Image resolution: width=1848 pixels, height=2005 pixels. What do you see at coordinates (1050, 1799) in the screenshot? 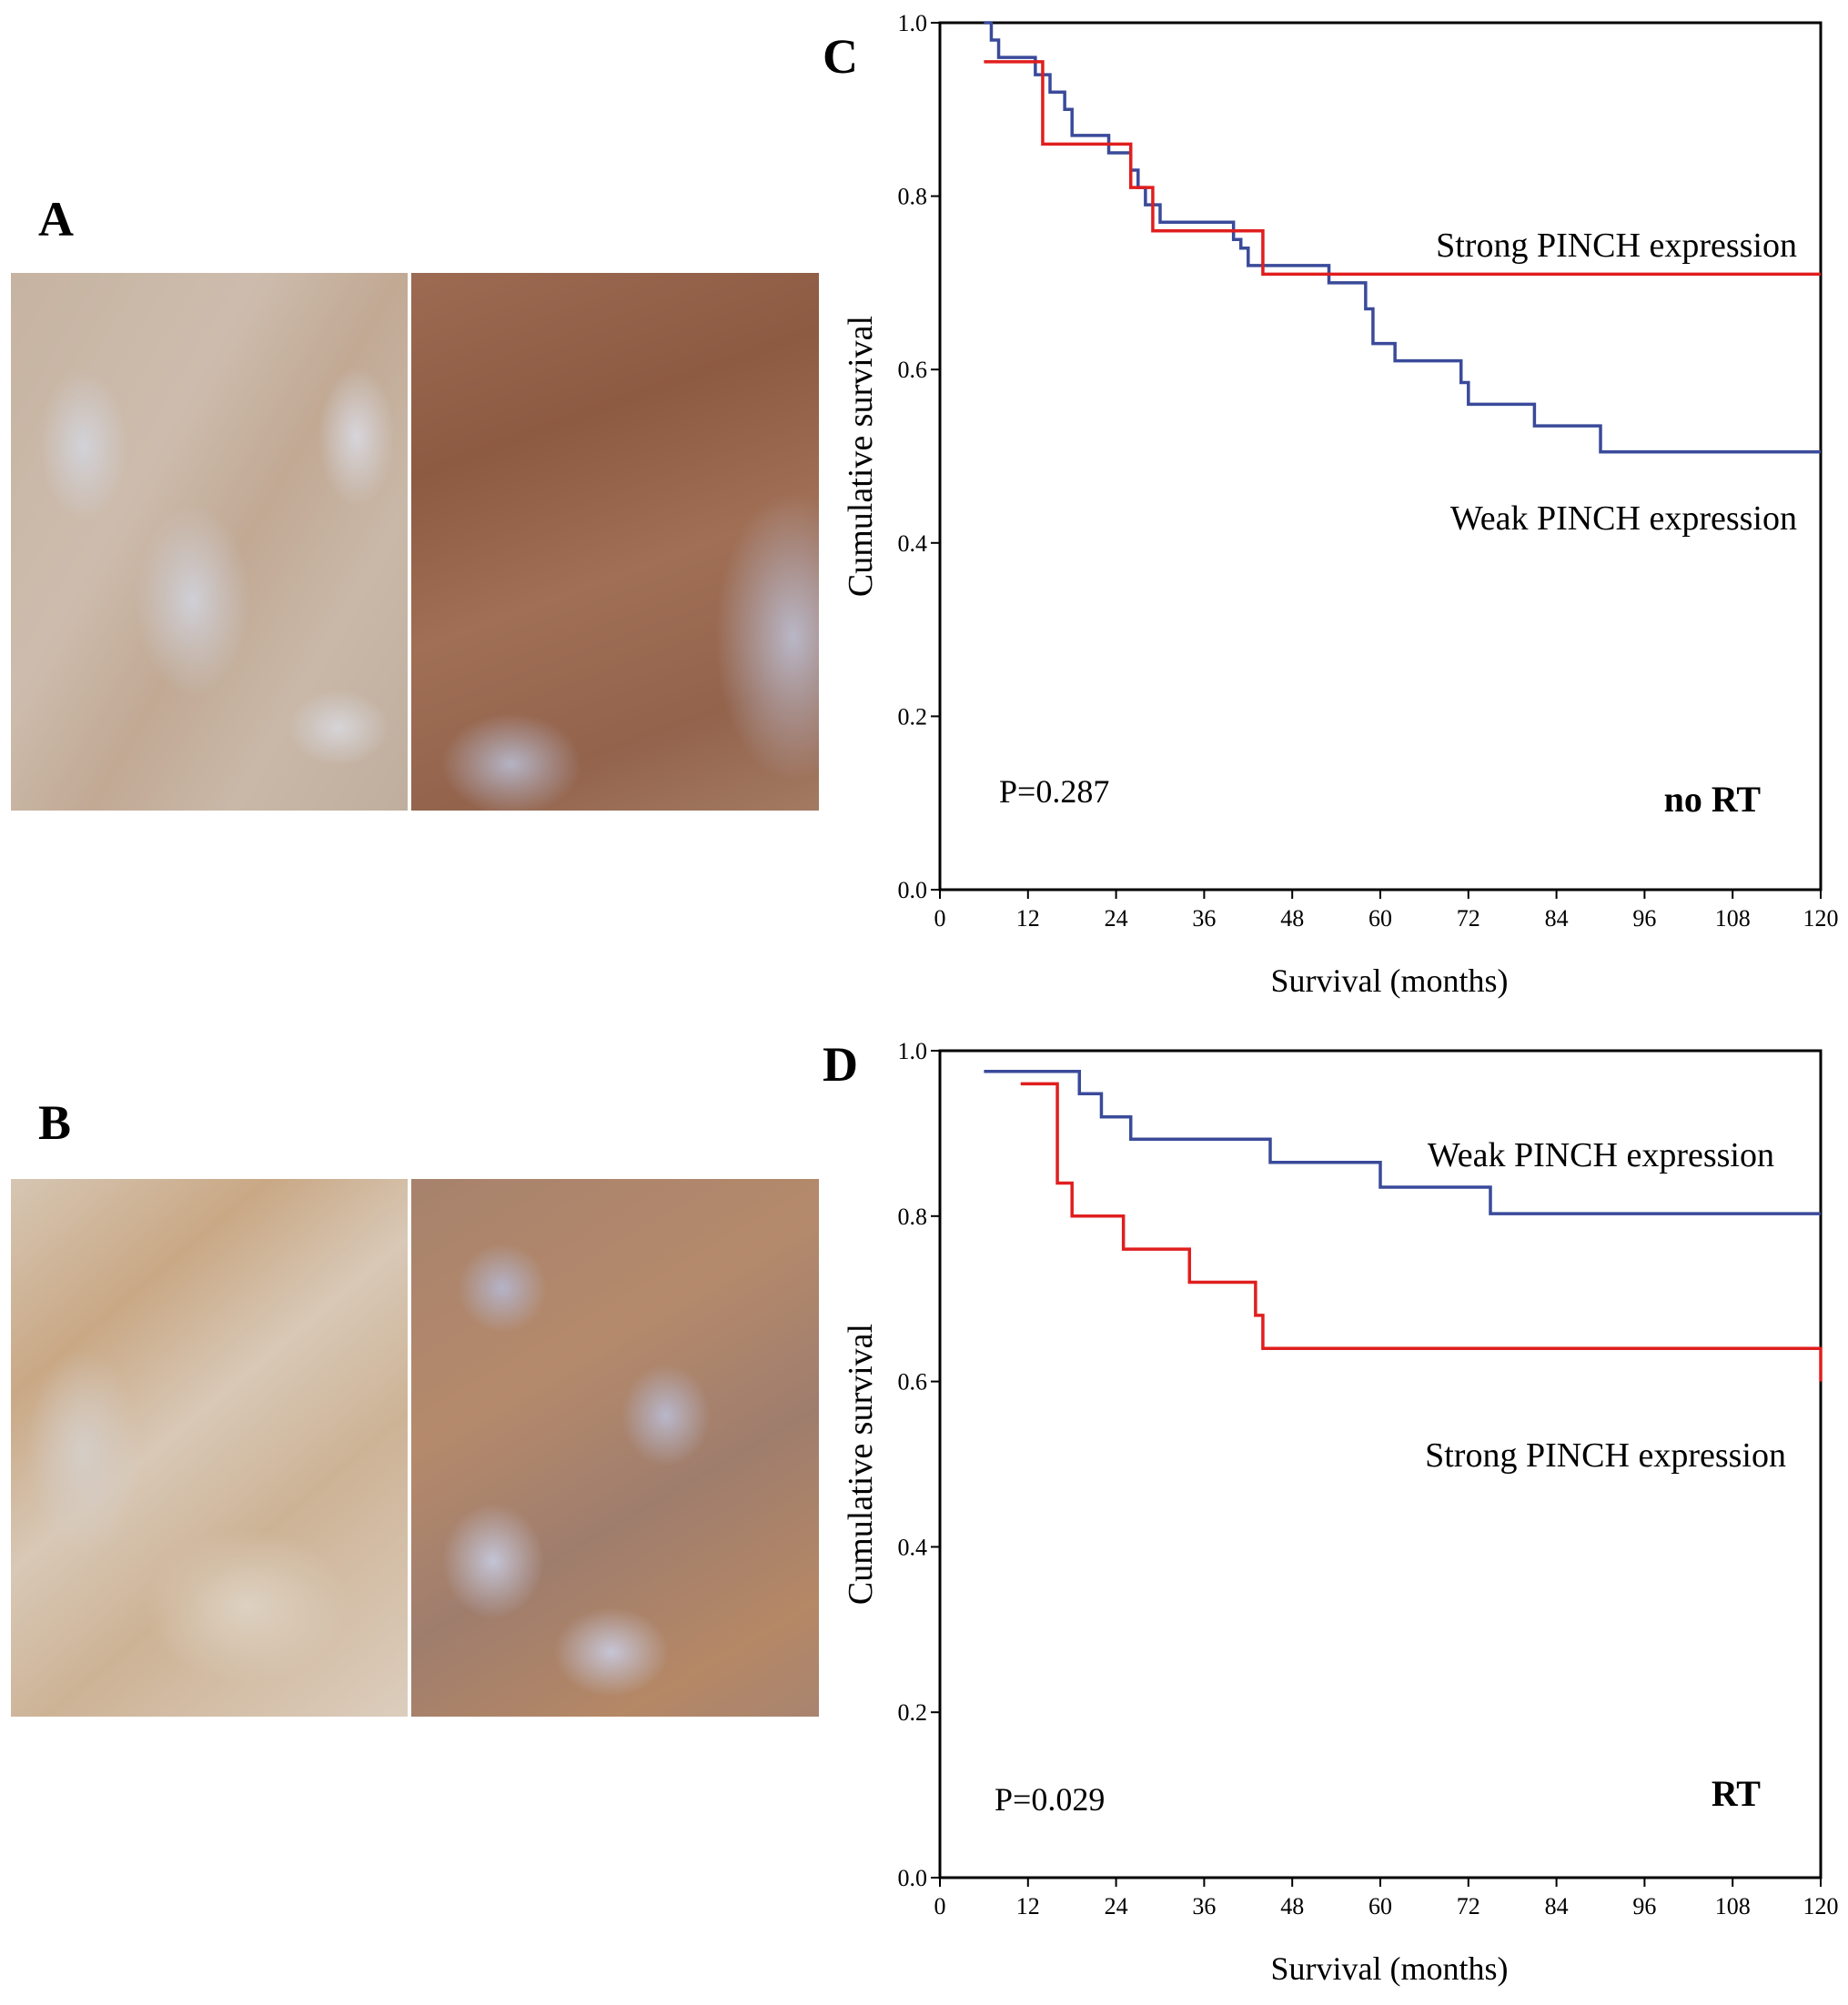
I see `p-value-annotation: P=0.029` at bounding box center [1050, 1799].